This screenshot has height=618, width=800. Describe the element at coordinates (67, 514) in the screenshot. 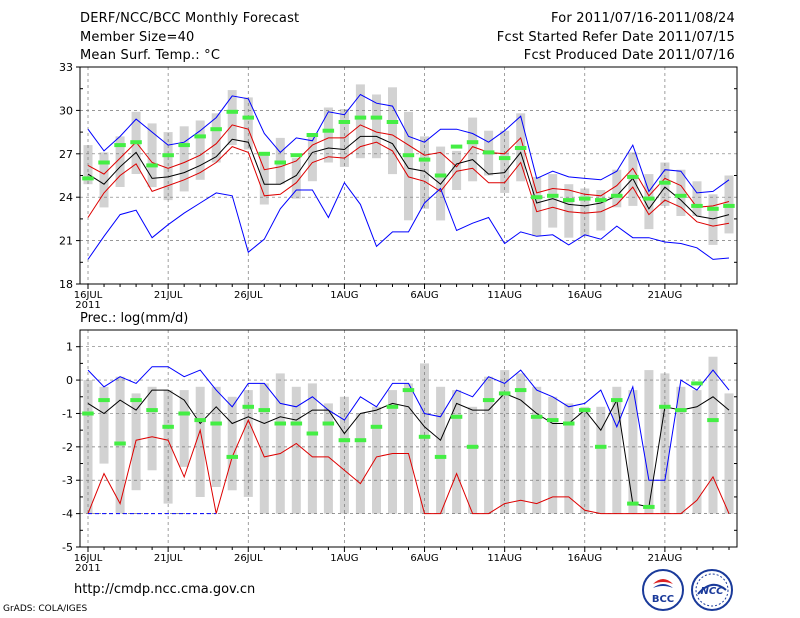

I see `precipitation-ytick-label: -4` at that location.